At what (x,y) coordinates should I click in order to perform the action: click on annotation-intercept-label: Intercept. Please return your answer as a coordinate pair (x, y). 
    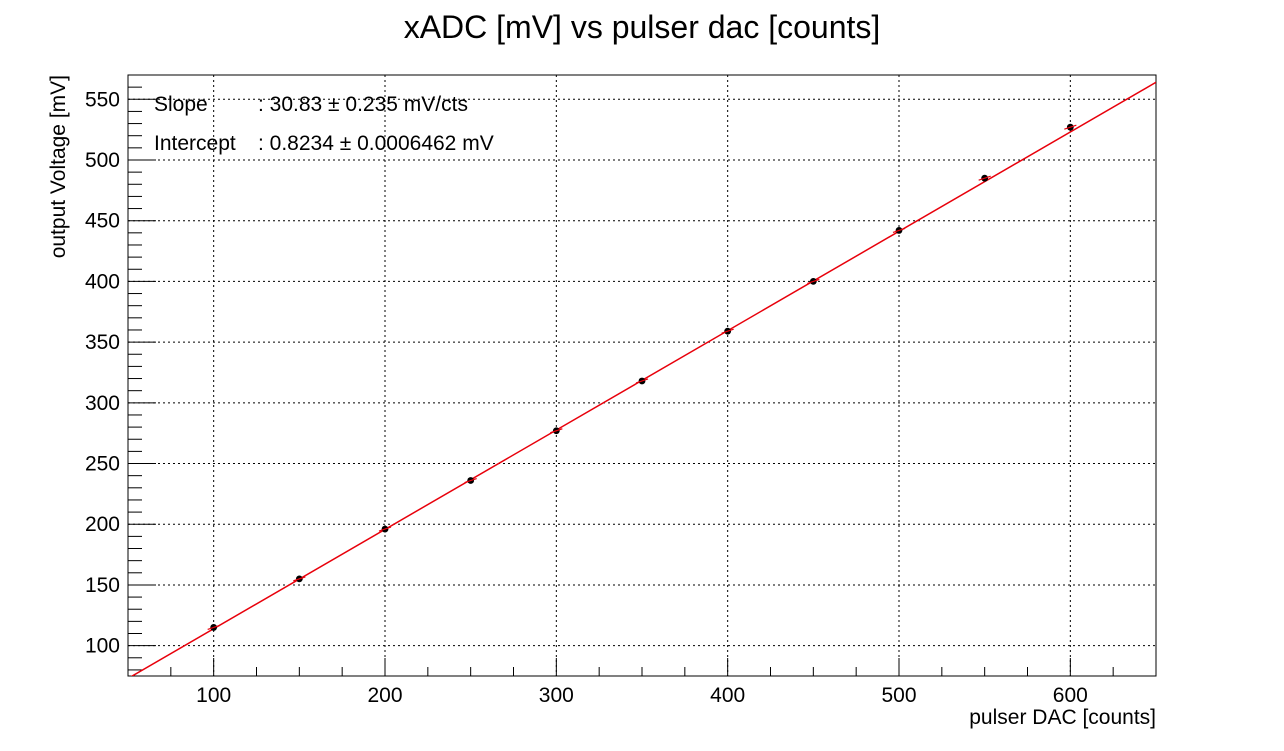
    Looking at the image, I should click on (195, 143).